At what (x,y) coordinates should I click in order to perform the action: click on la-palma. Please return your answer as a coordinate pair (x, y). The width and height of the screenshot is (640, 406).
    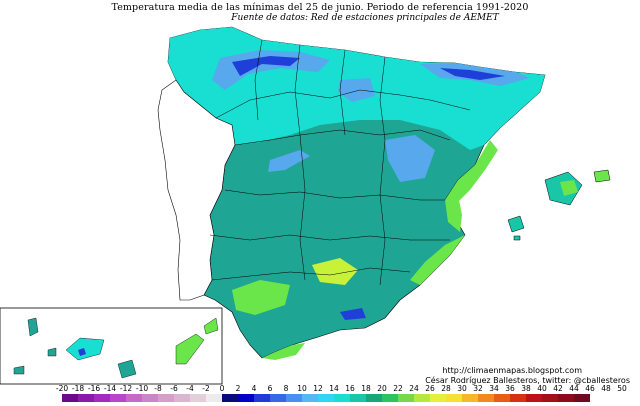
    Looking at the image, I should click on (33, 327).